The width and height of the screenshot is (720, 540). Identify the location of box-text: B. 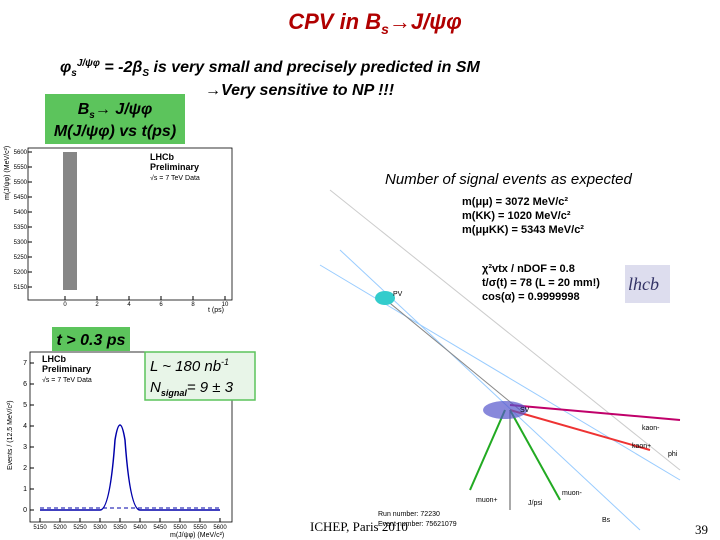
(84, 109).